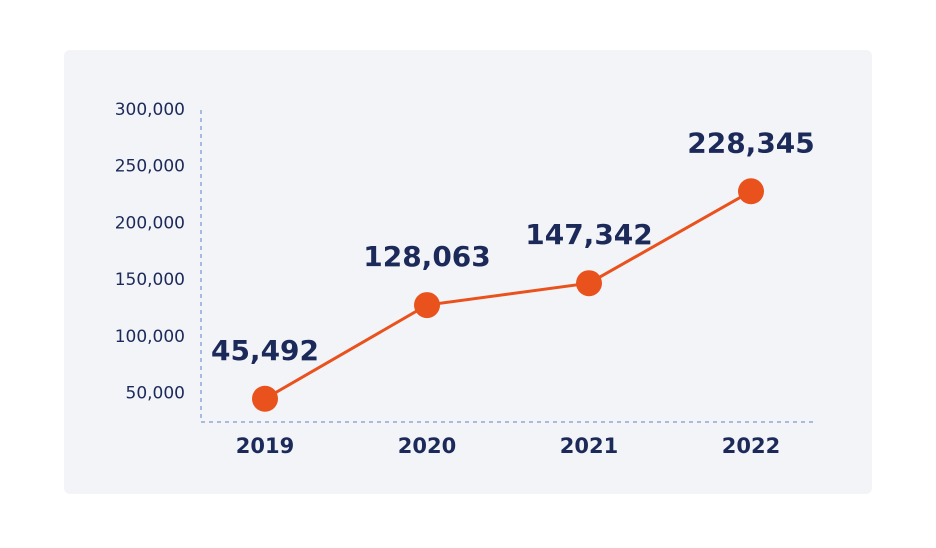 The width and height of the screenshot is (936, 548). Describe the element at coordinates (150, 167) in the screenshot. I see `y-tick-label: 250,000` at that location.